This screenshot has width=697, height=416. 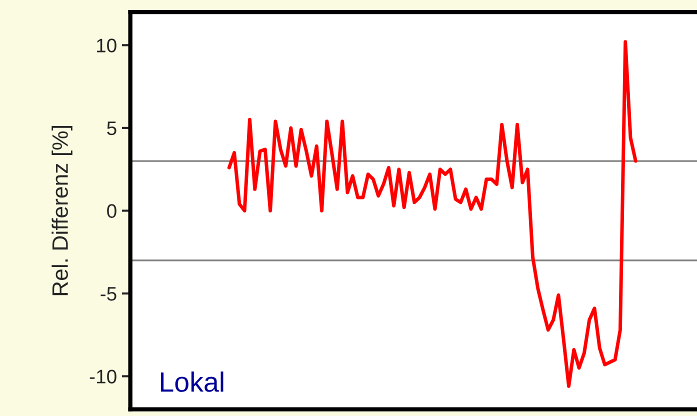 I want to click on y-tick-label: 0, so click(x=111, y=211).